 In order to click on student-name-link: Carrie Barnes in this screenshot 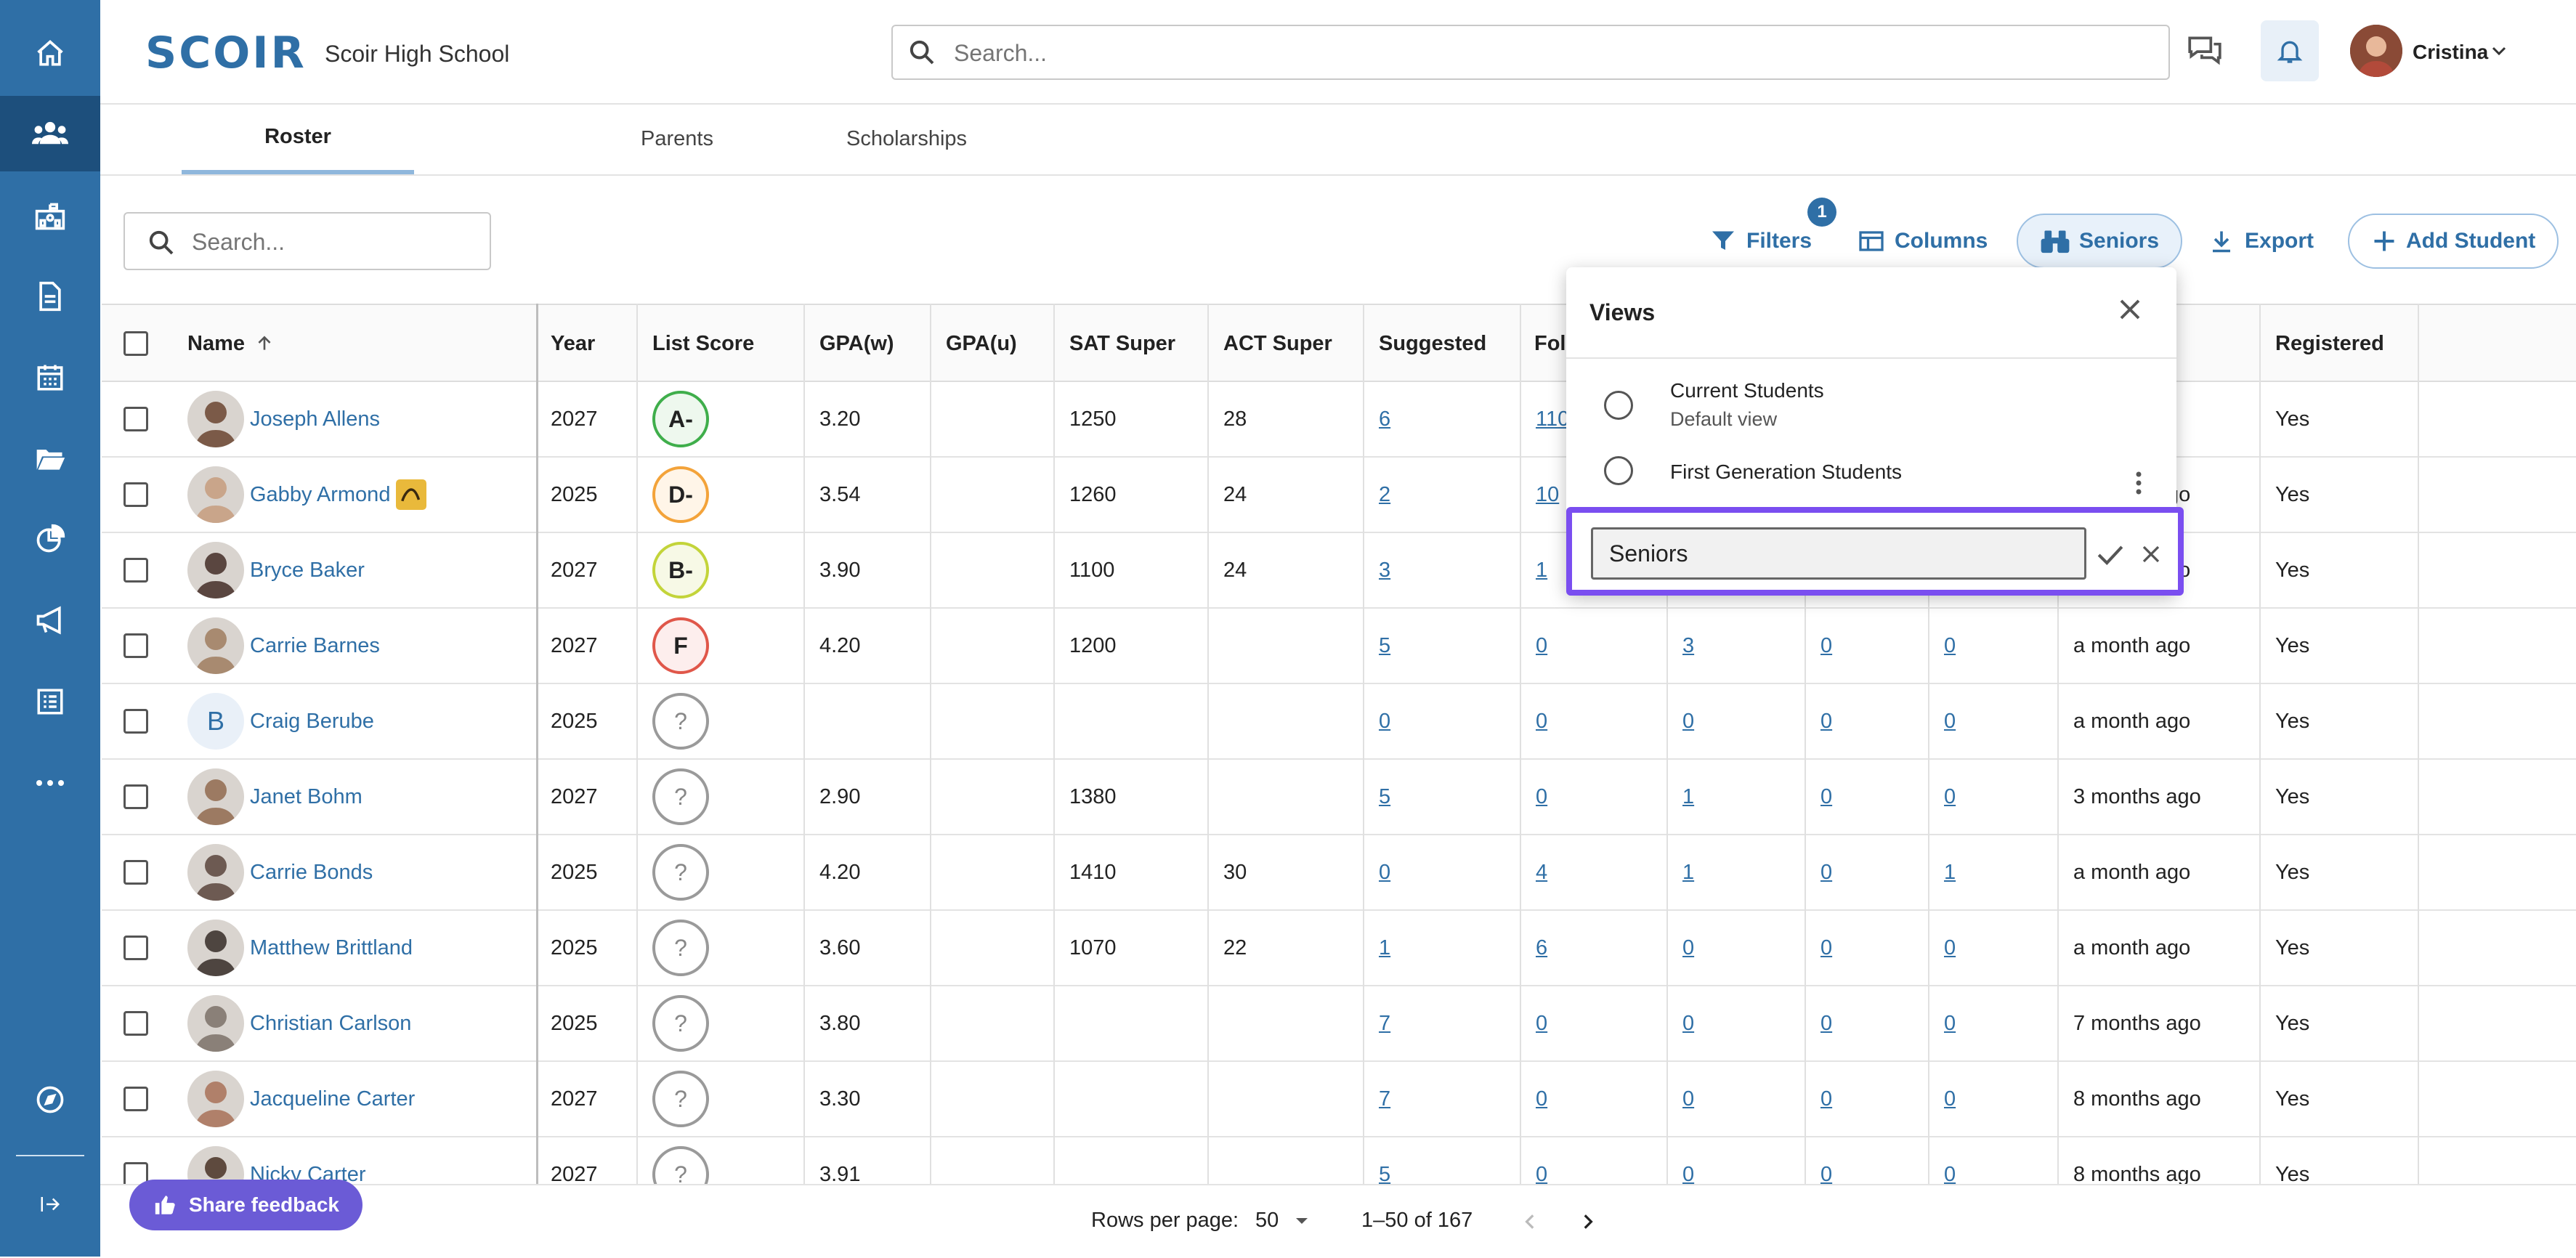, I will do `click(315, 645)`.